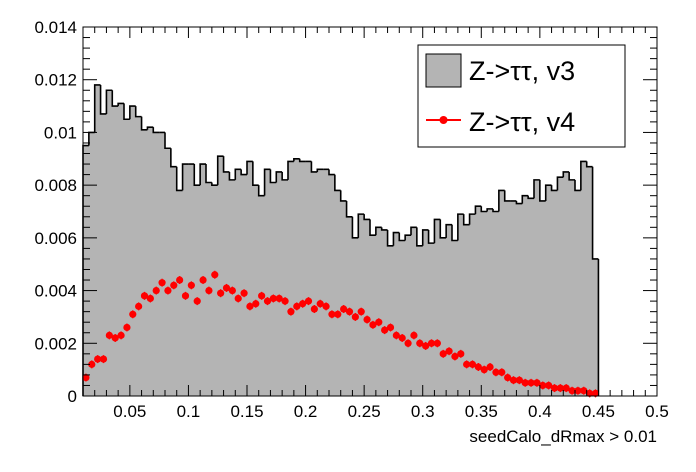  I want to click on x-tick-label: 0.35, so click(481, 411).